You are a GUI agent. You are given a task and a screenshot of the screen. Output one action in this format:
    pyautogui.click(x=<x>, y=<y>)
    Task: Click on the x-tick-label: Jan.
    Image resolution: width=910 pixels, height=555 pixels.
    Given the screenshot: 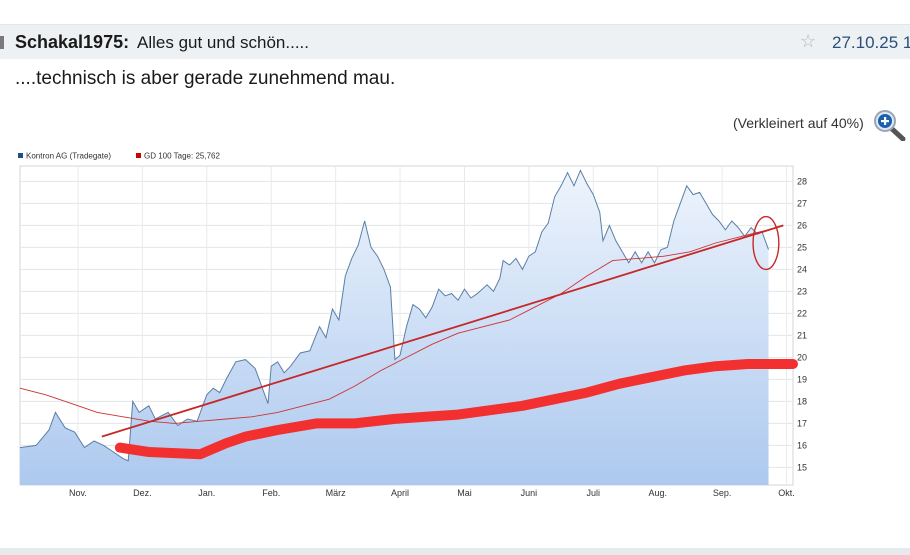 What is the action you would take?
    pyautogui.click(x=206, y=493)
    